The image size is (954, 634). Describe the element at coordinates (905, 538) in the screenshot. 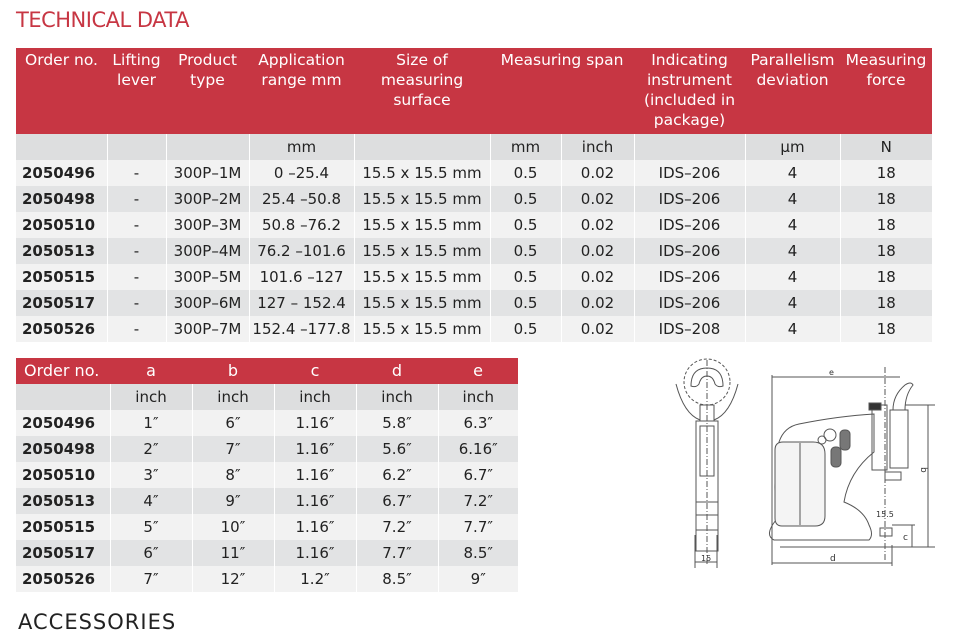

I see `dim-c-label: c` at that location.